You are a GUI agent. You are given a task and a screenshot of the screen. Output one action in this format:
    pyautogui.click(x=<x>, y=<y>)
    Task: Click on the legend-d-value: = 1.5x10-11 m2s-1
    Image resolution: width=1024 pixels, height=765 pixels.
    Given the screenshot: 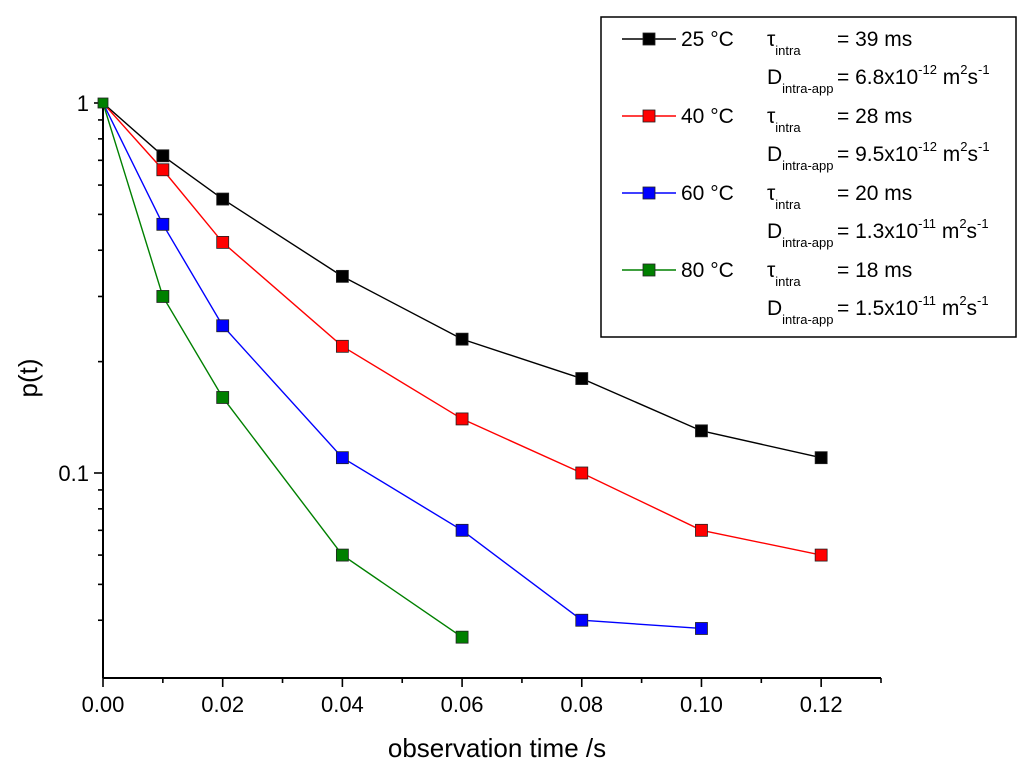 What is the action you would take?
    pyautogui.click(x=913, y=306)
    